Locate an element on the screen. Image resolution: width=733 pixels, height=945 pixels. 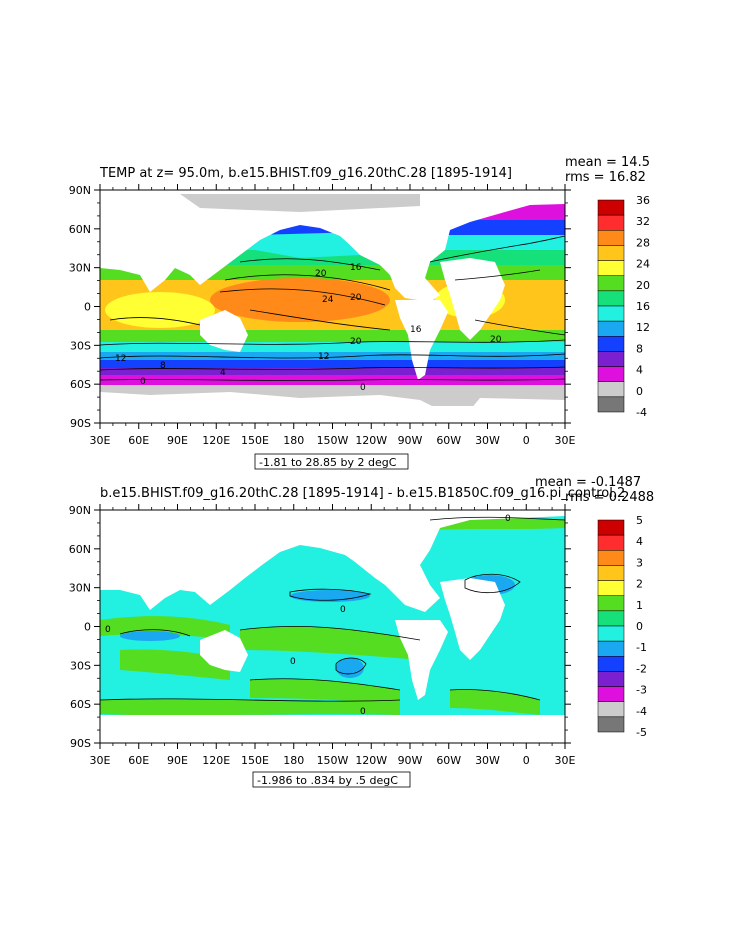
x-tick-label: 60W is located at coordinates (448, 440).